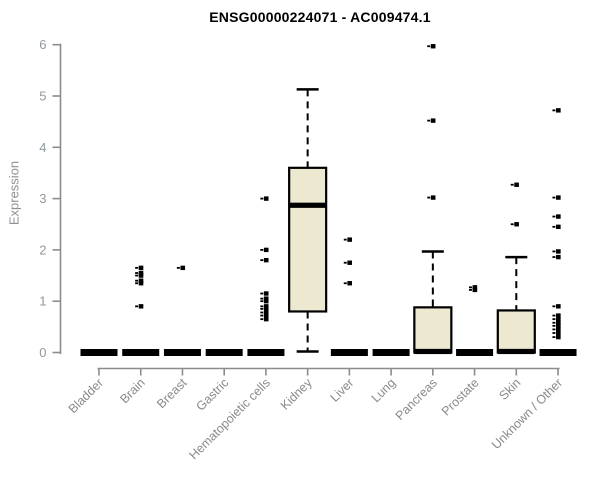 The height and width of the screenshot is (500, 600). Describe the element at coordinates (341, 390) in the screenshot. I see `x-tick-label: Liver` at that location.